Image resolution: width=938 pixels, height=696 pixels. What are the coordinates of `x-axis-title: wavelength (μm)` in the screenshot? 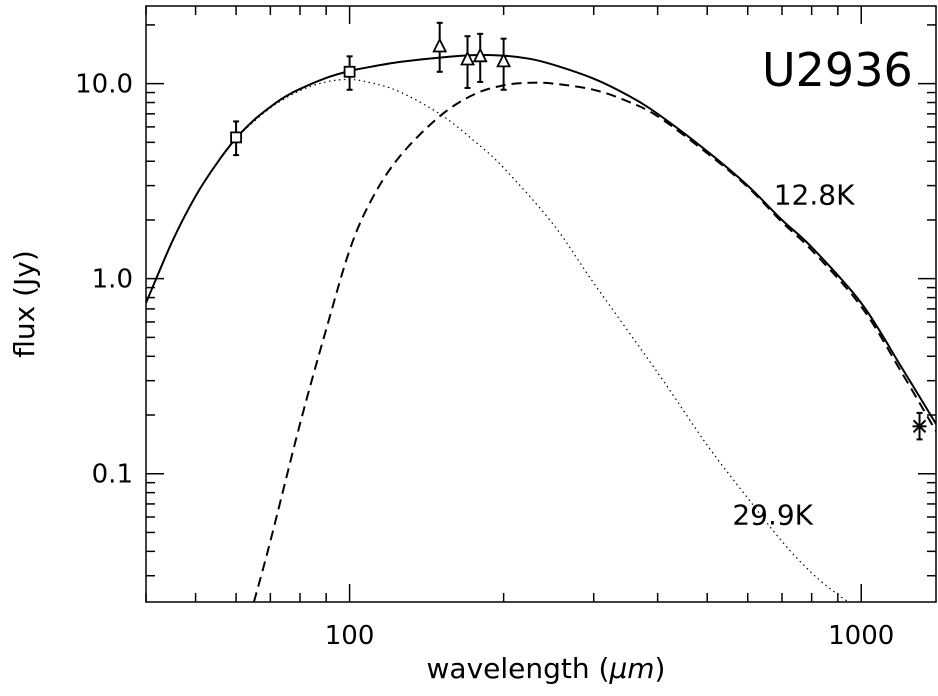 It's located at (546, 668).